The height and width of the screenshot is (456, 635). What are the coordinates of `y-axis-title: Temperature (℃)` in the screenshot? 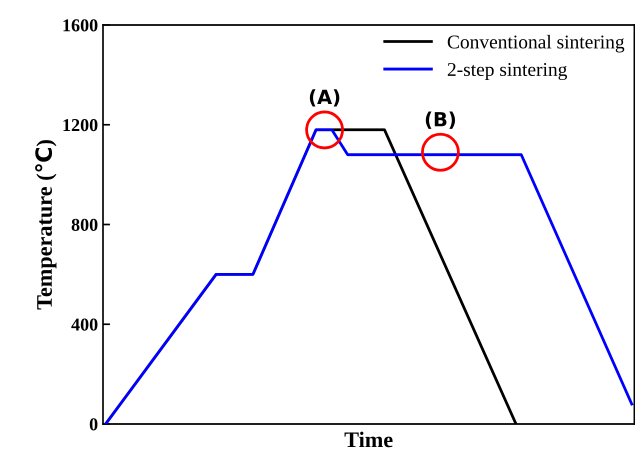 It's located at (45, 225).